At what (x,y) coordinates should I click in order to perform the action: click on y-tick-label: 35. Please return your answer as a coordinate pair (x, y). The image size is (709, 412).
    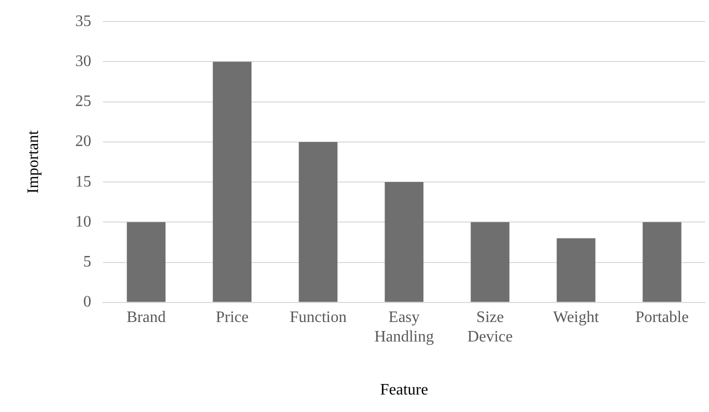
    Looking at the image, I should click on (83, 21).